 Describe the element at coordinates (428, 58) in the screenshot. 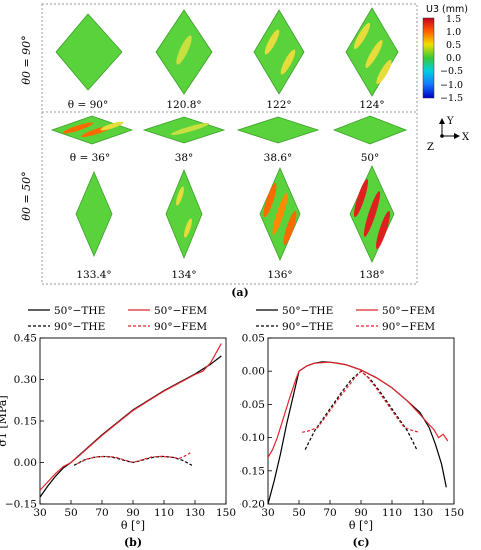

I see `colorbar` at that location.